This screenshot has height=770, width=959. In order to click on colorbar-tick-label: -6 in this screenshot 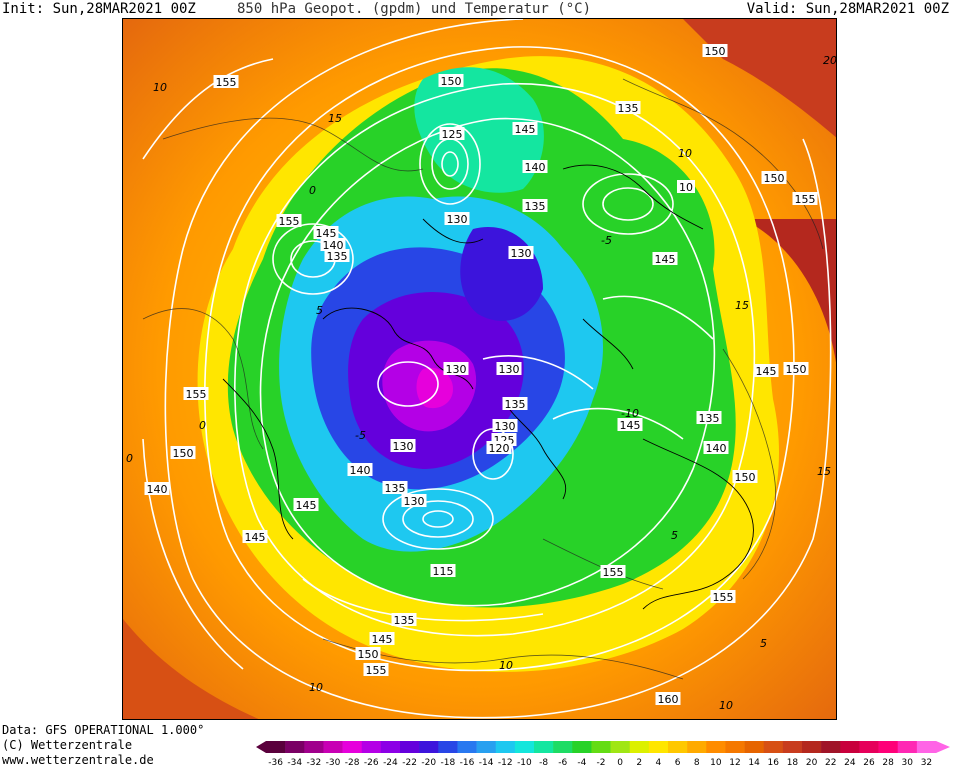, I will do `click(562, 763)`.